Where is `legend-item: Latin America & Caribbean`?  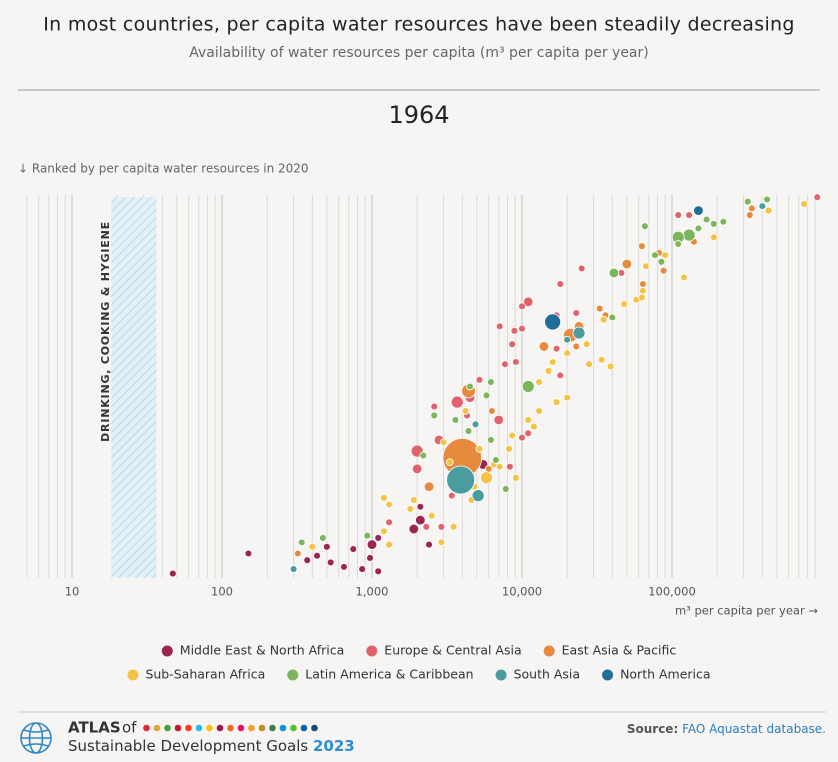 legend-item: Latin America & Caribbean is located at coordinates (380, 674).